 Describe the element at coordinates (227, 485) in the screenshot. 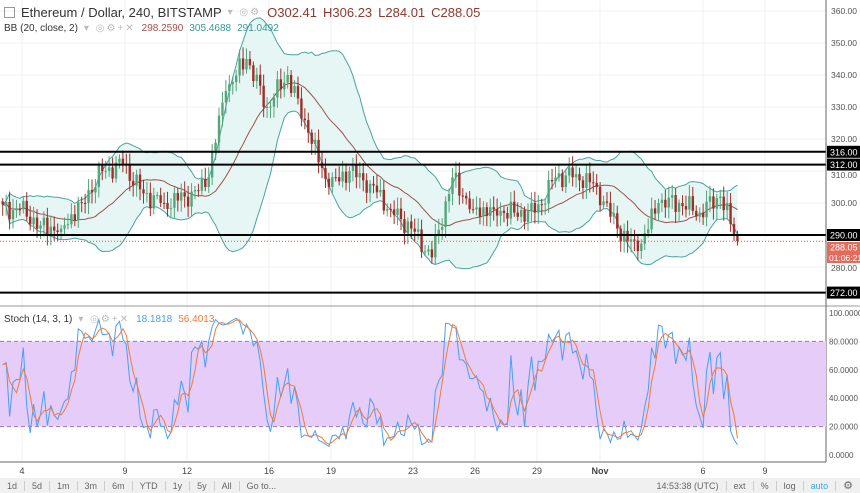

I see `range-all: All` at that location.